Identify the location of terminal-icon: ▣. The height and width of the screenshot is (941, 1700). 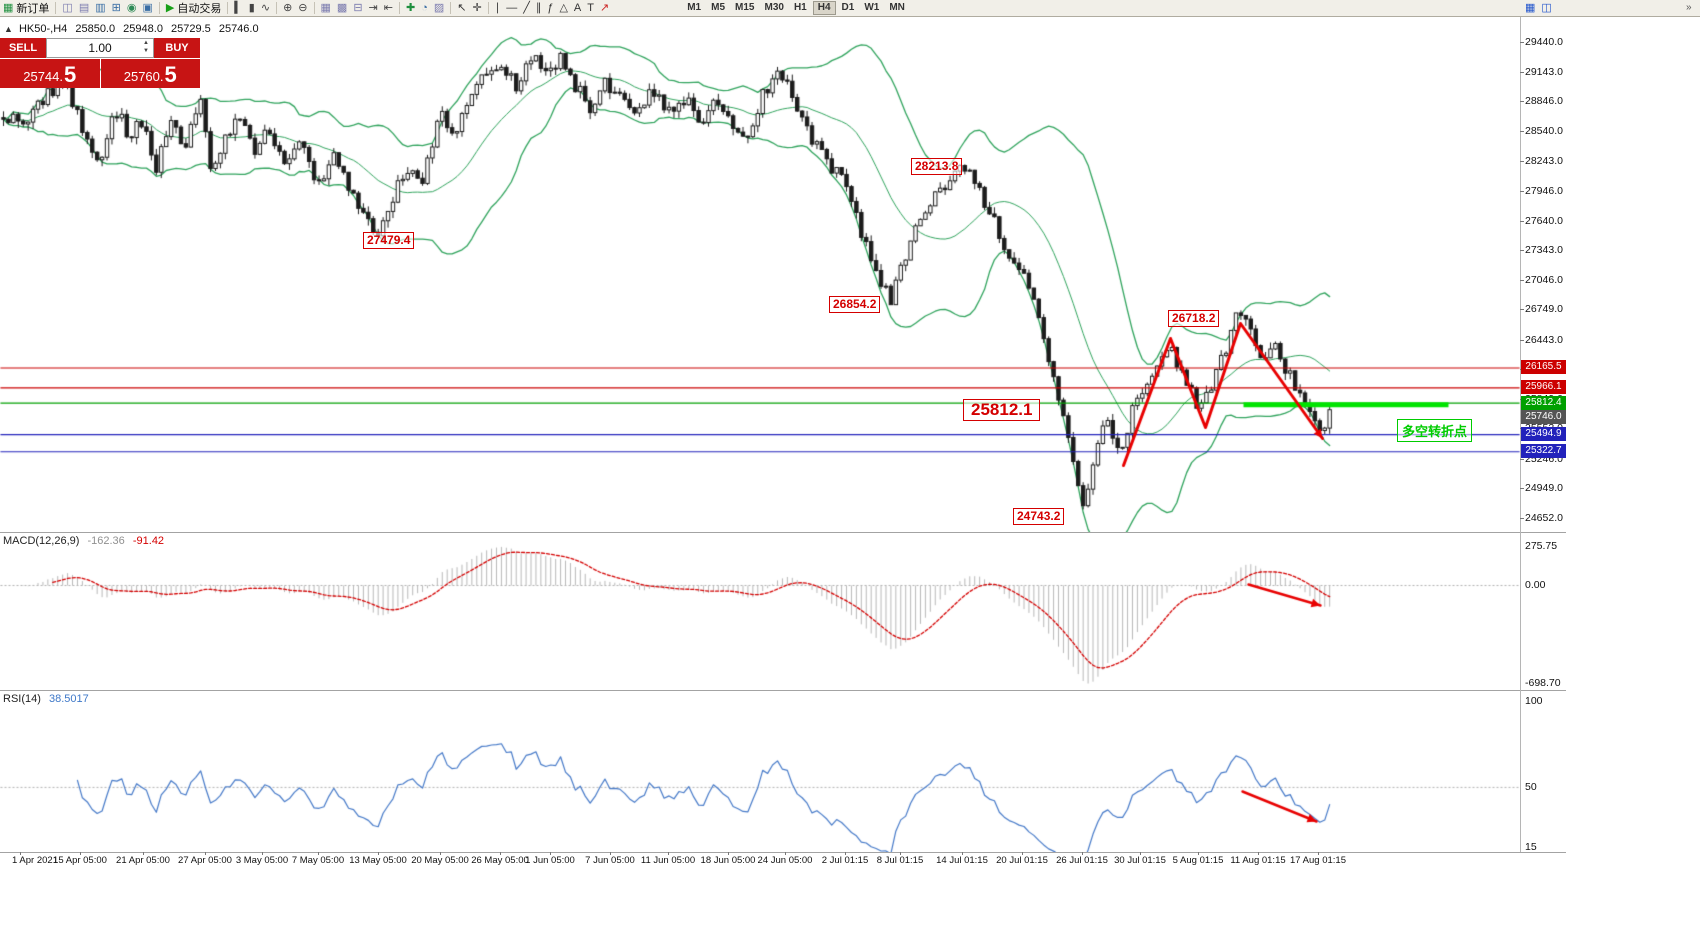
(147, 7).